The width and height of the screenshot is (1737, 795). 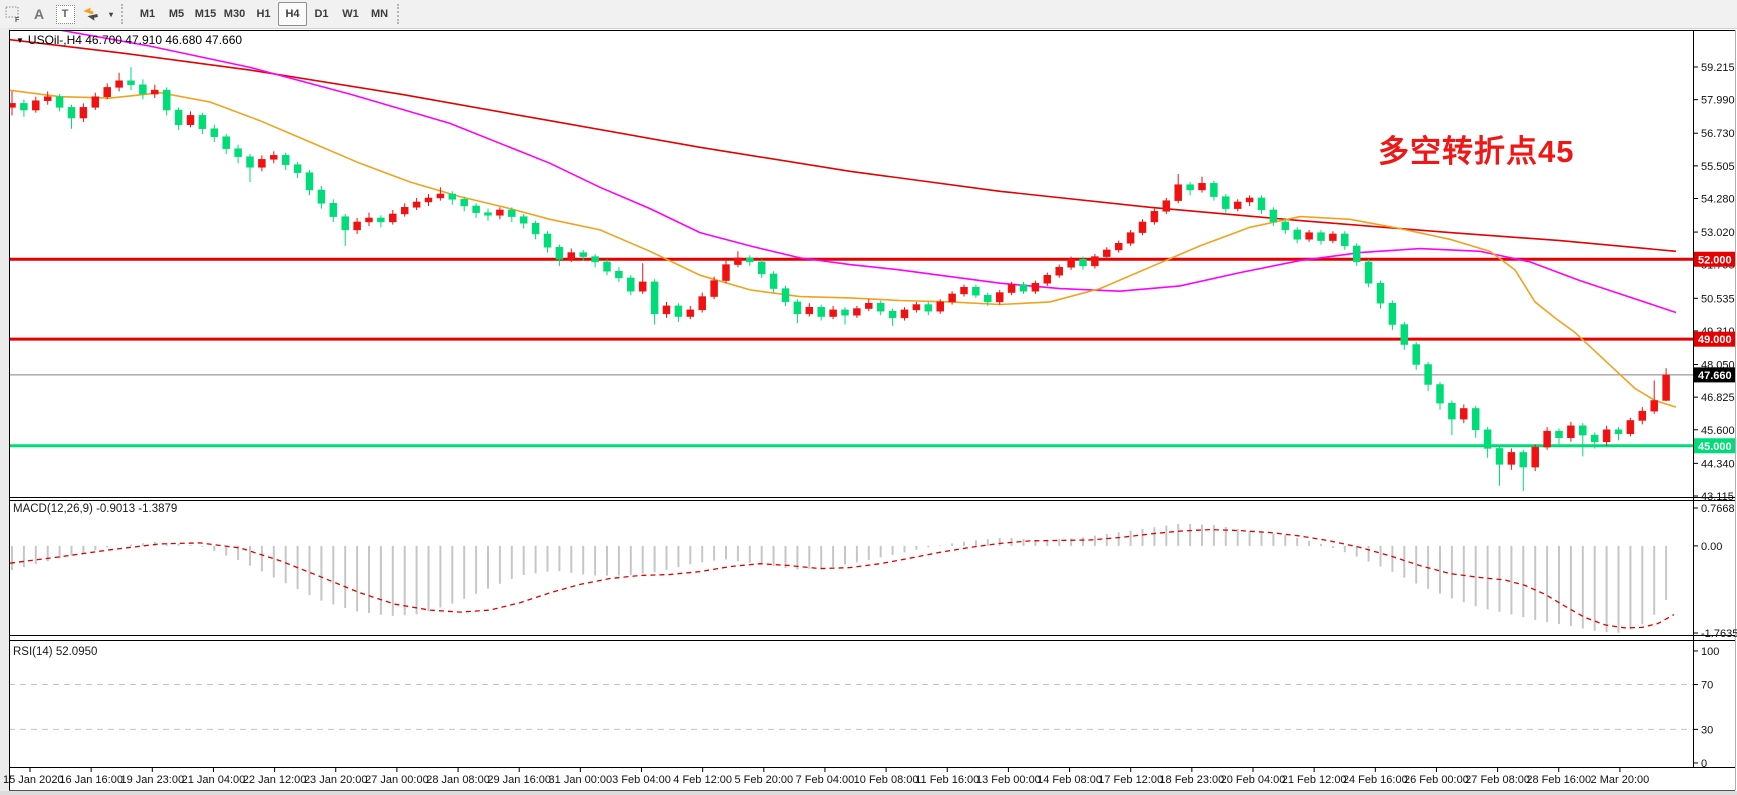 What do you see at coordinates (1008, 780) in the screenshot?
I see `time-label: 13 Feb 00:00` at bounding box center [1008, 780].